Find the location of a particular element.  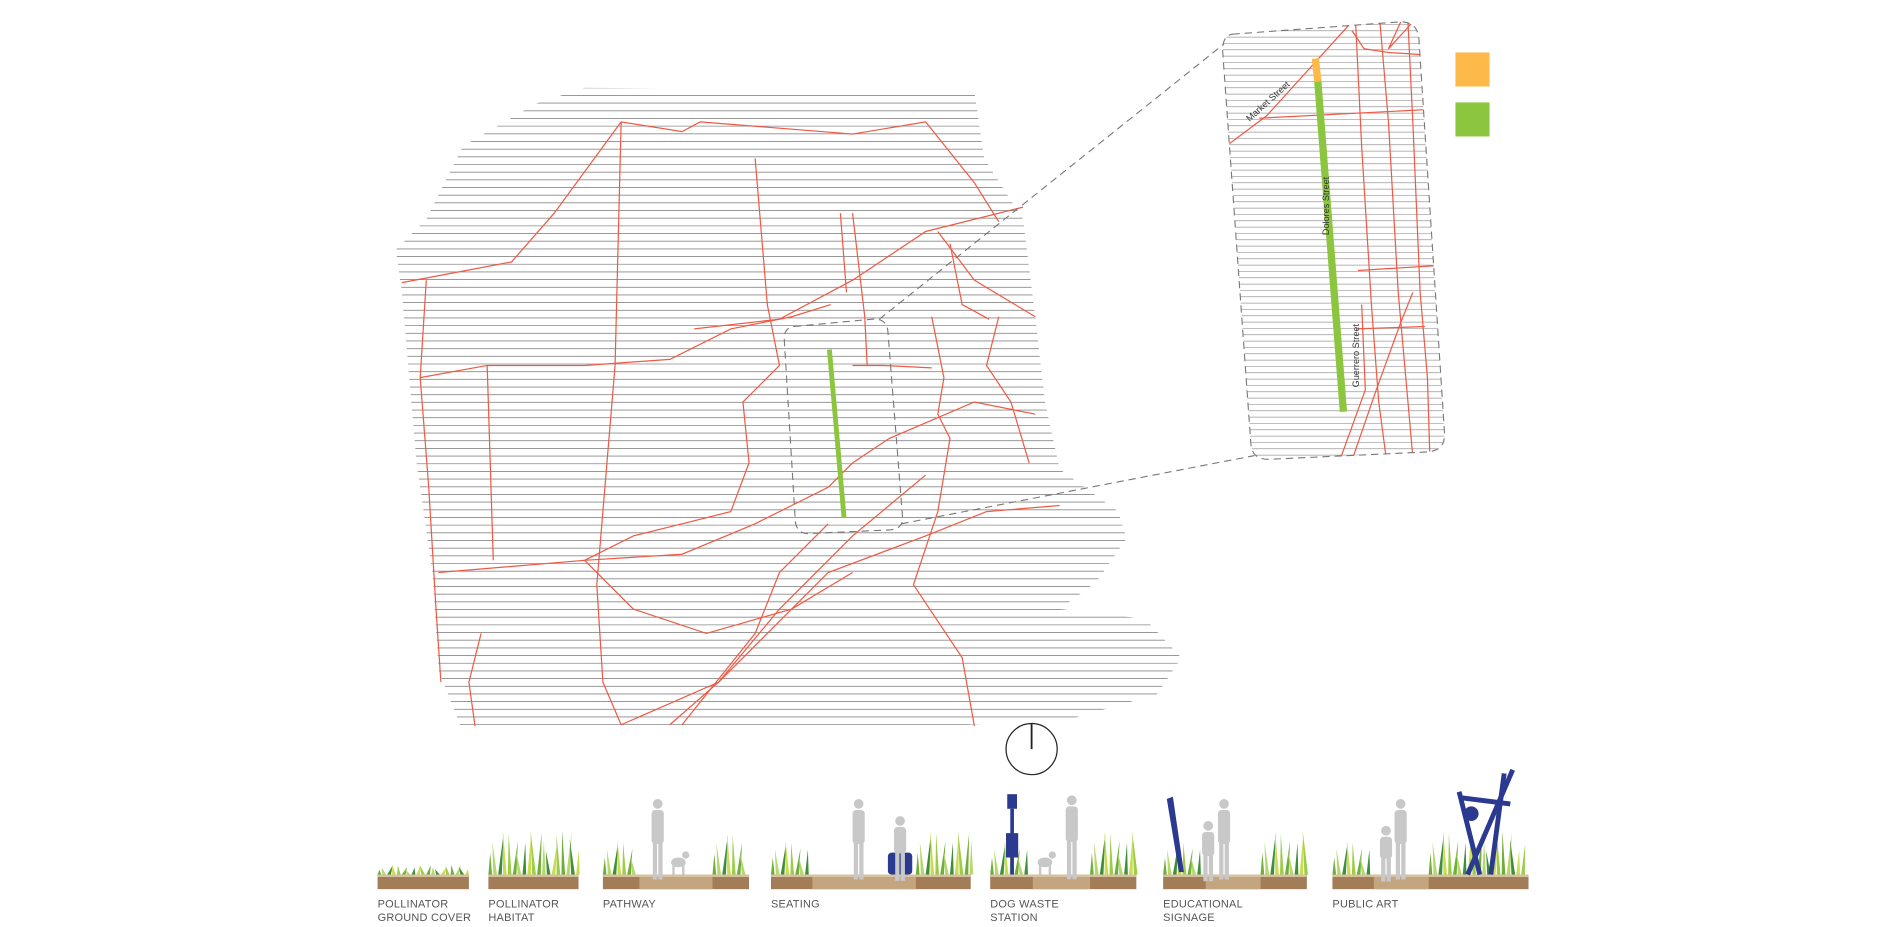

dog-waste-station-icon is located at coordinates (1012, 834).